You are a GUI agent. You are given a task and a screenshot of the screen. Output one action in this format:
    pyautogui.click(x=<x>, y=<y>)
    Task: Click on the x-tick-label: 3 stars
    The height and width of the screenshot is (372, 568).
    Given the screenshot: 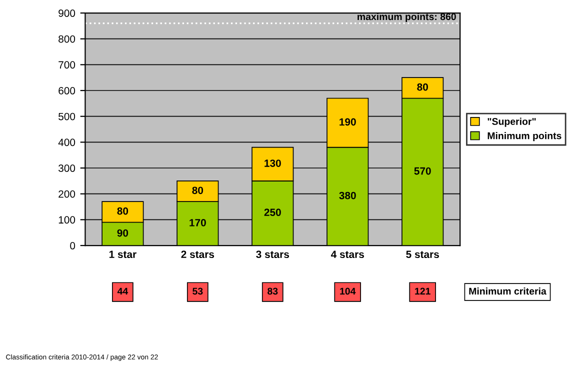 What is the action you would take?
    pyautogui.click(x=273, y=254)
    